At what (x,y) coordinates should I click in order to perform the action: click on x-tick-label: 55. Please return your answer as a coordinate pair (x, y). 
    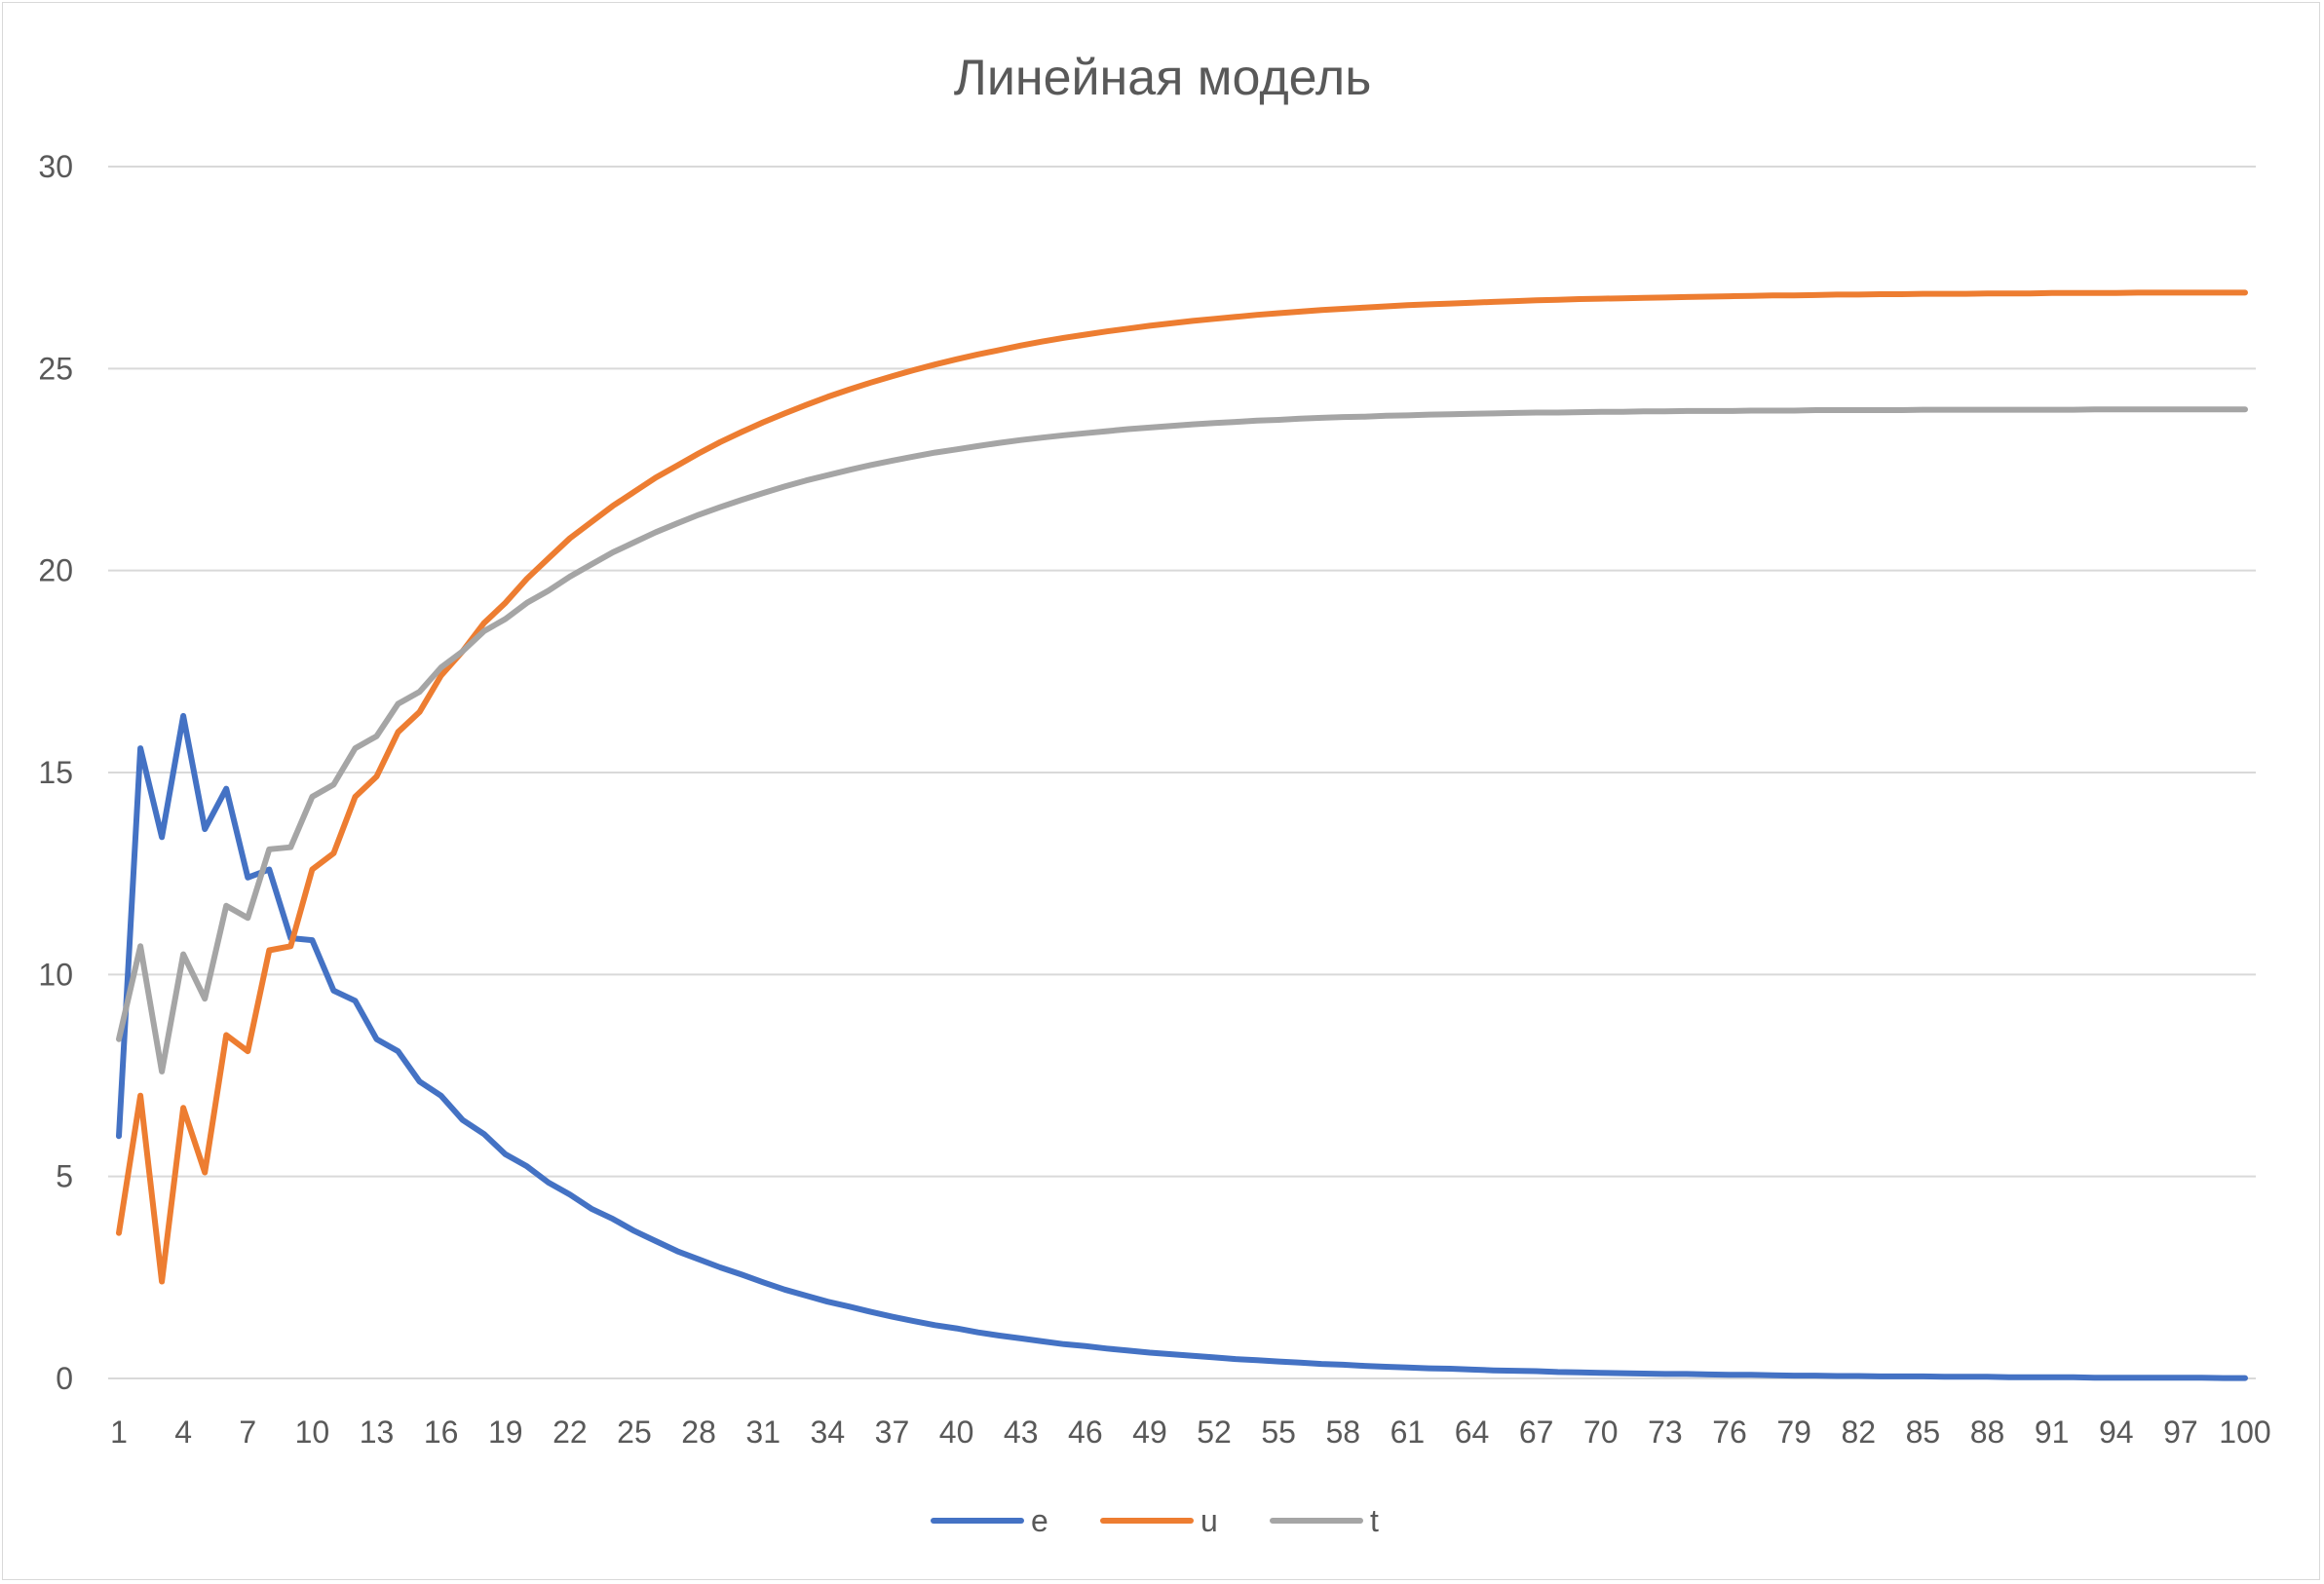
    Looking at the image, I should click on (1278, 1432).